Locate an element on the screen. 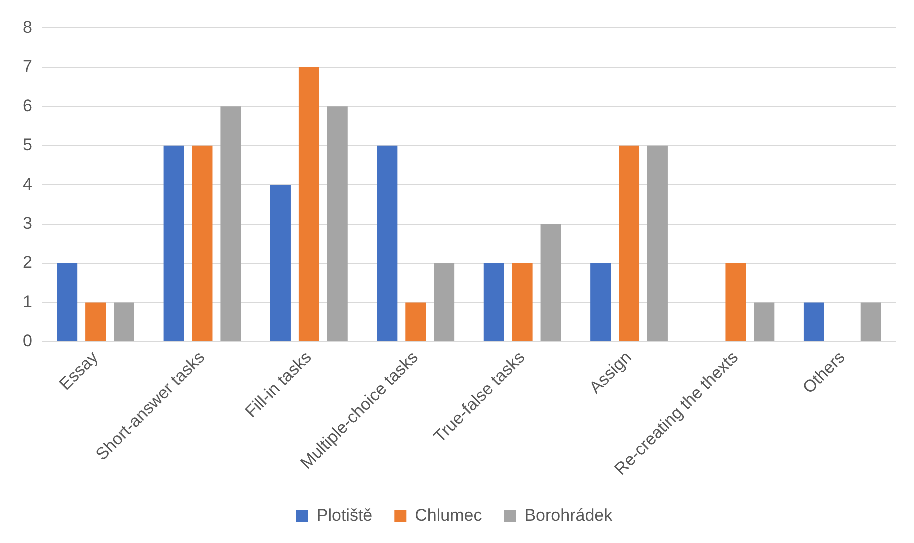  y-tick-label: 4 is located at coordinates (27, 184).